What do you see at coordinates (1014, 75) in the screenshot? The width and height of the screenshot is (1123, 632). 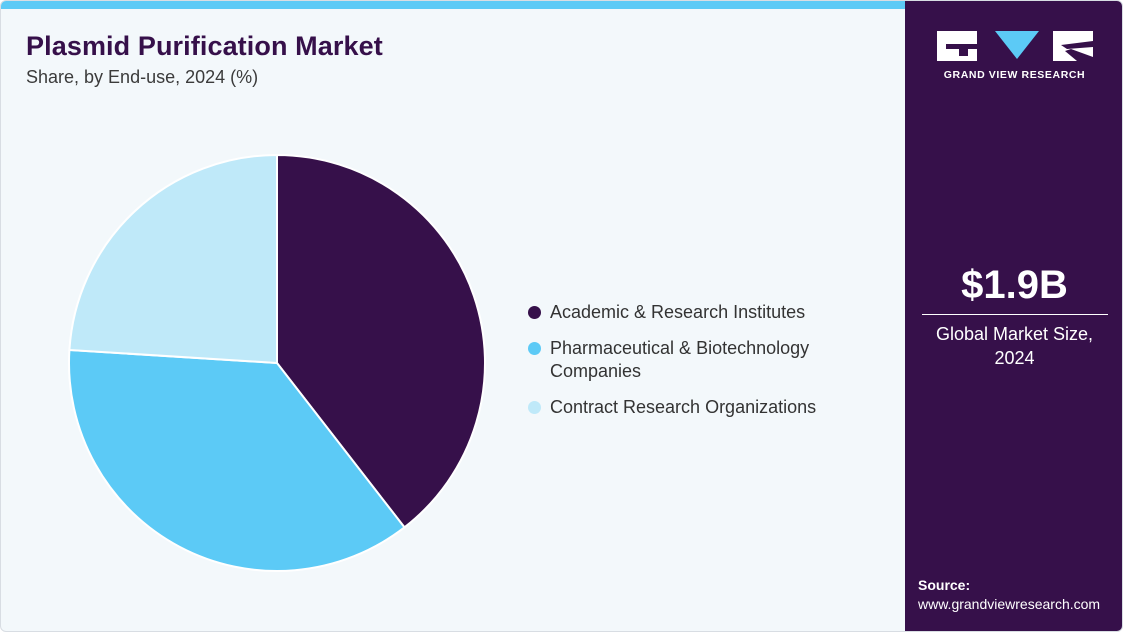 I see `logo-text: GRAND VIEW RESEARCH` at bounding box center [1014, 75].